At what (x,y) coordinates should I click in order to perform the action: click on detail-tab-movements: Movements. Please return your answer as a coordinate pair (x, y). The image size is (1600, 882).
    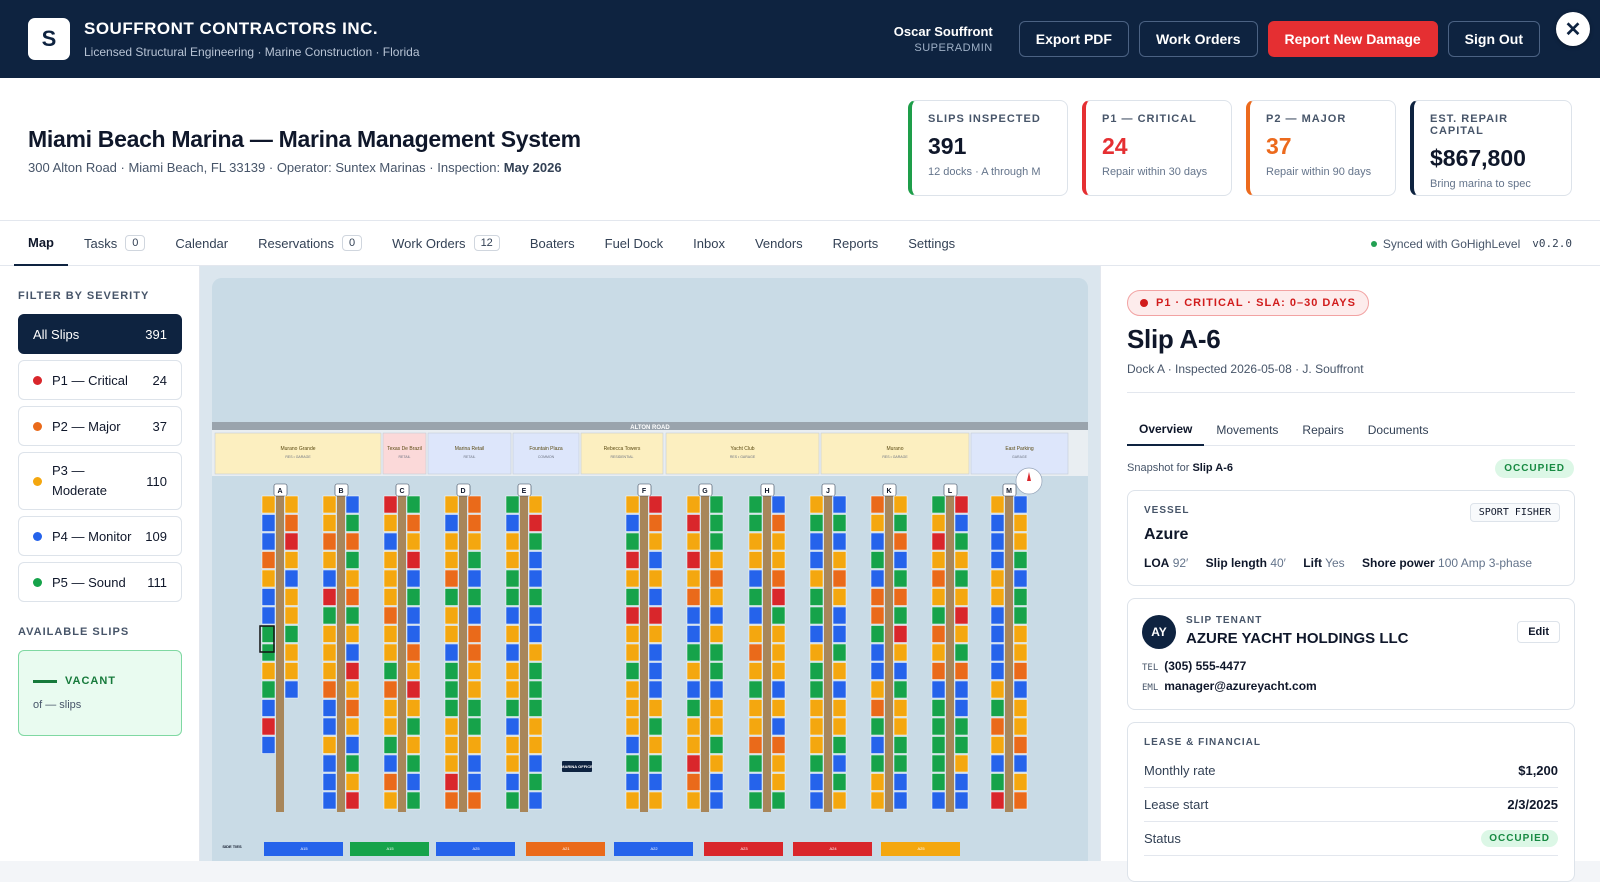
    Looking at the image, I should click on (1247, 430).